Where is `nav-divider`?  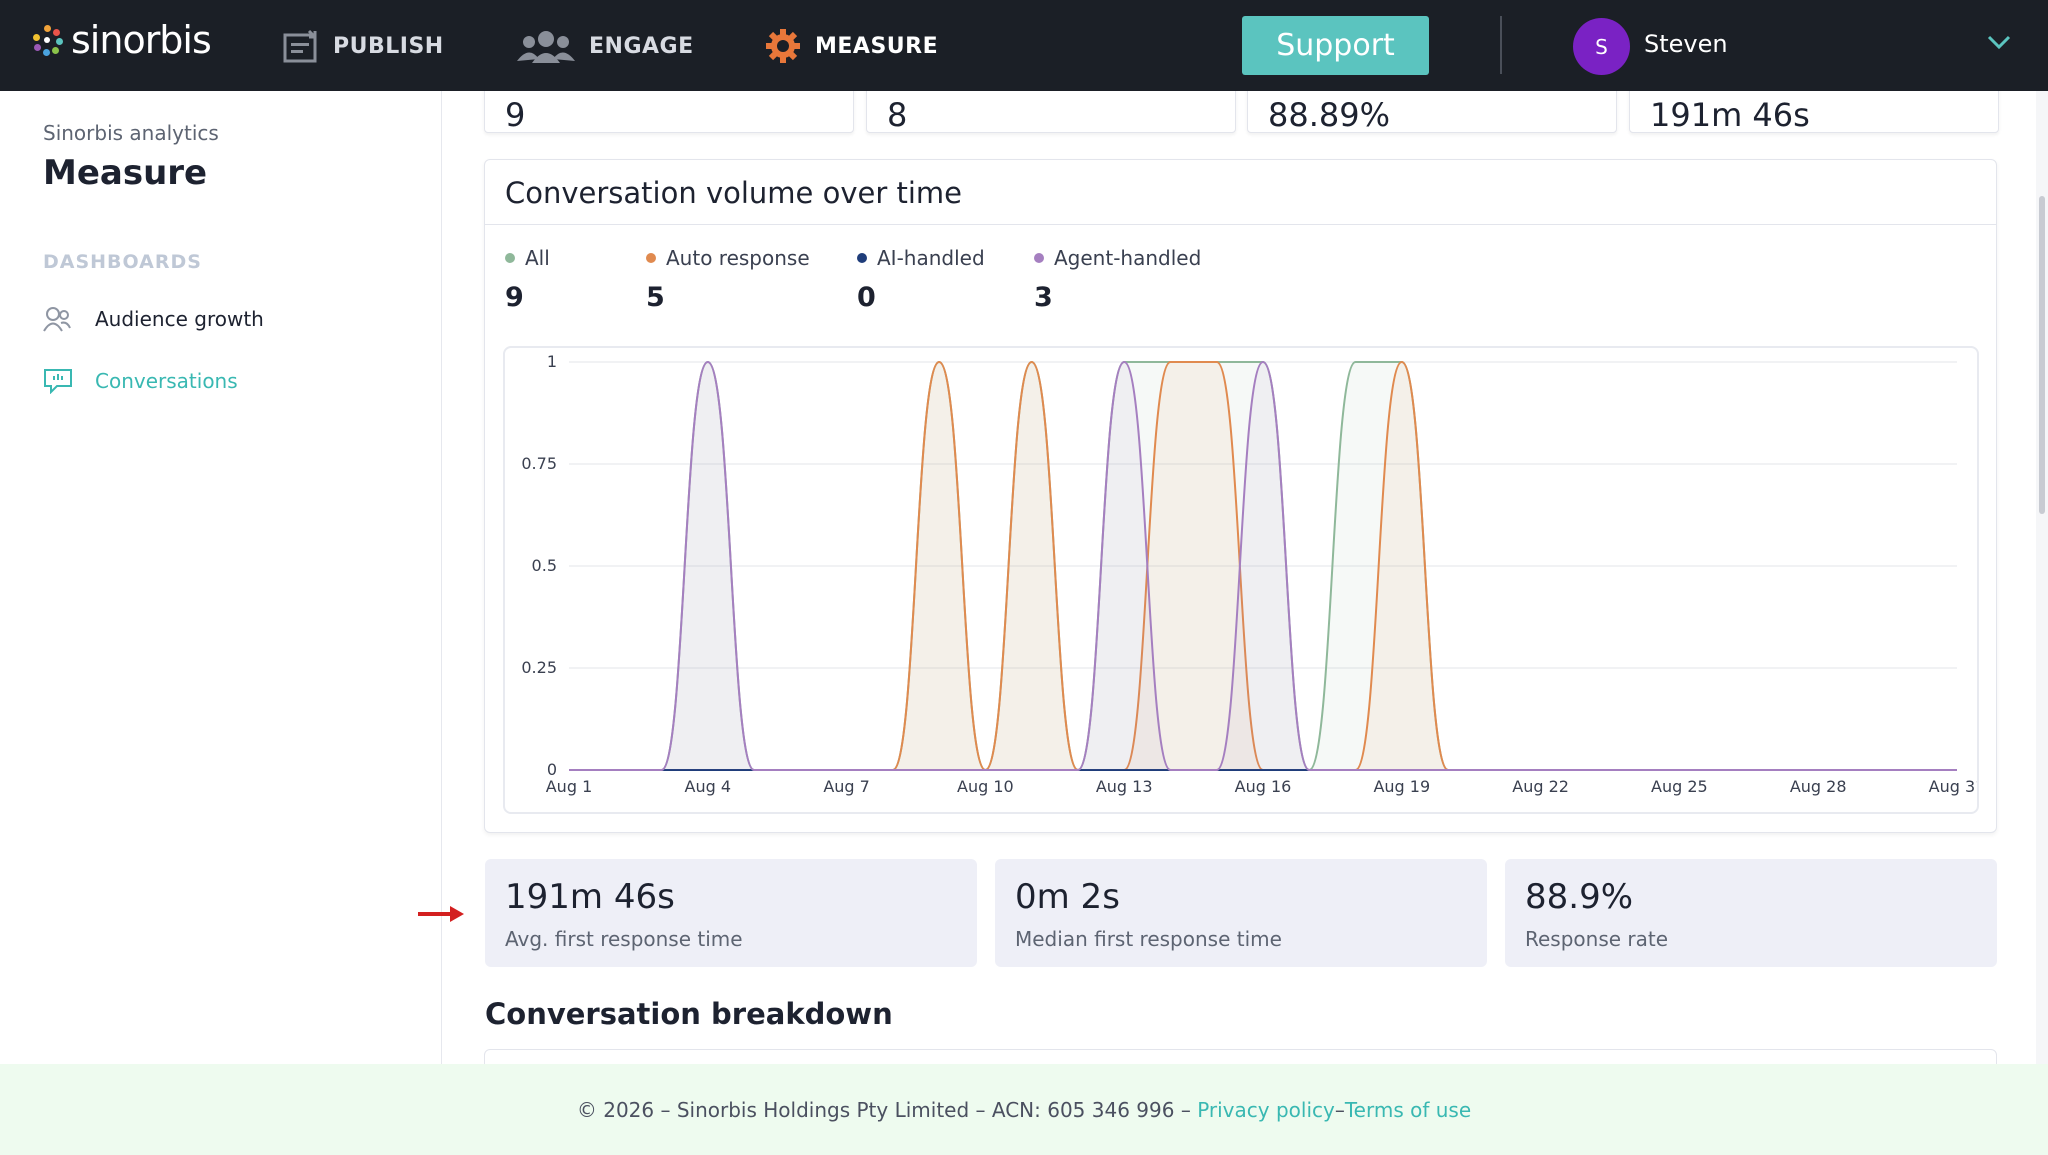
nav-divider is located at coordinates (1501, 45).